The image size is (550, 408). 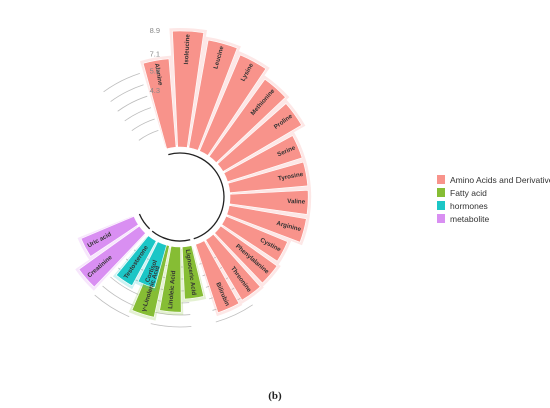 What do you see at coordinates (291, 177) in the screenshot?
I see `bar-label: Tyrosine` at bounding box center [291, 177].